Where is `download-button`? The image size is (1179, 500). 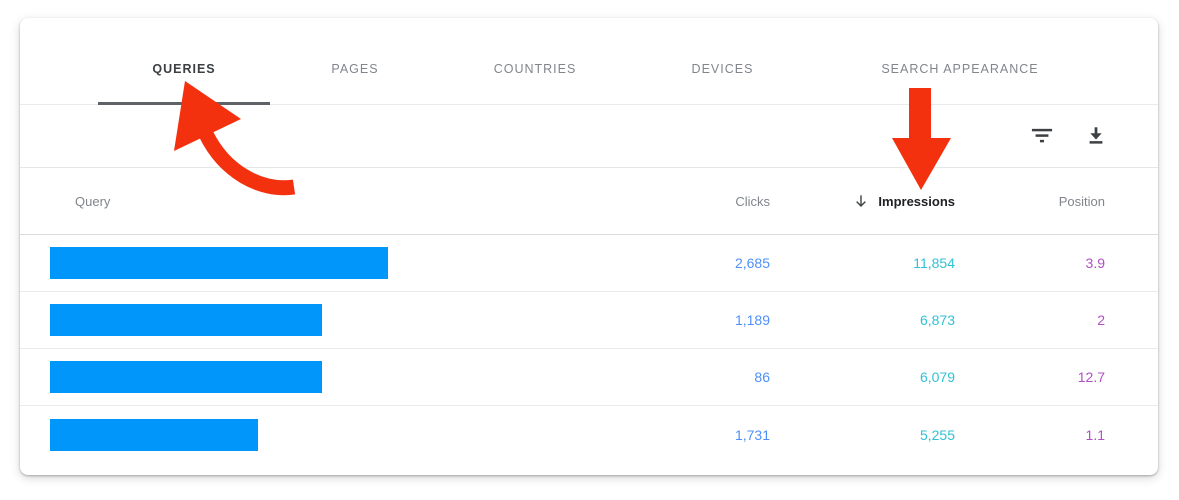
download-button is located at coordinates (1096, 136).